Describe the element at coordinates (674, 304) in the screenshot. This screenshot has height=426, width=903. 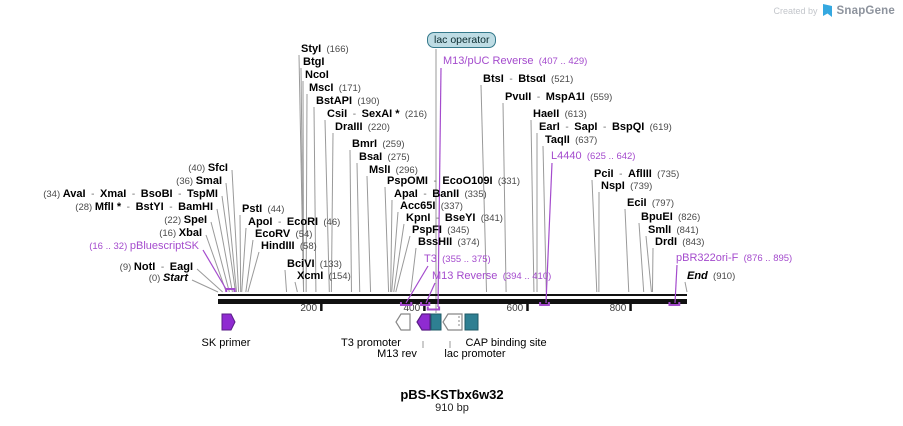
I see `region-bracket-pBR322oriF` at that location.